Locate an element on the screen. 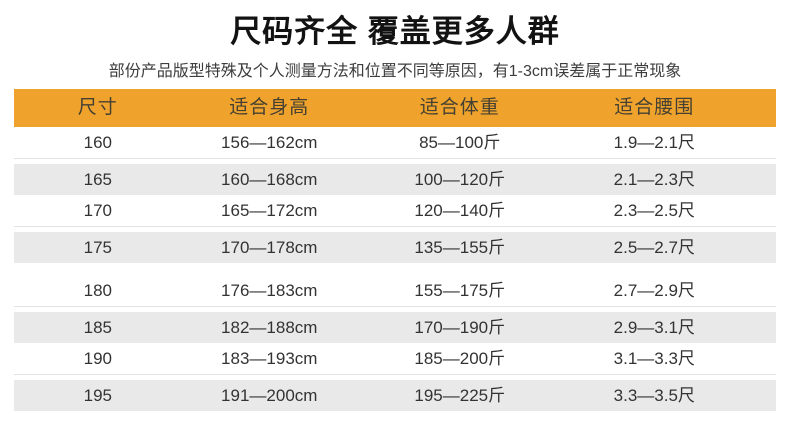 This screenshot has width=790, height=444. table-cell: 155—175斤 is located at coordinates (460, 290).